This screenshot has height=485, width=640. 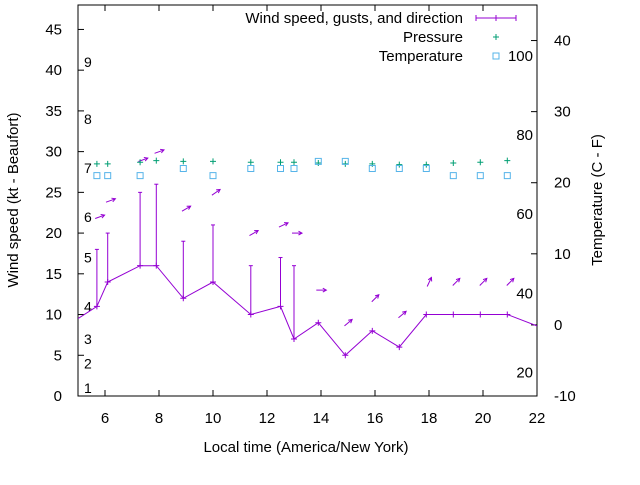 What do you see at coordinates (562, 112) in the screenshot?
I see `y2-tick-label: 30` at bounding box center [562, 112].